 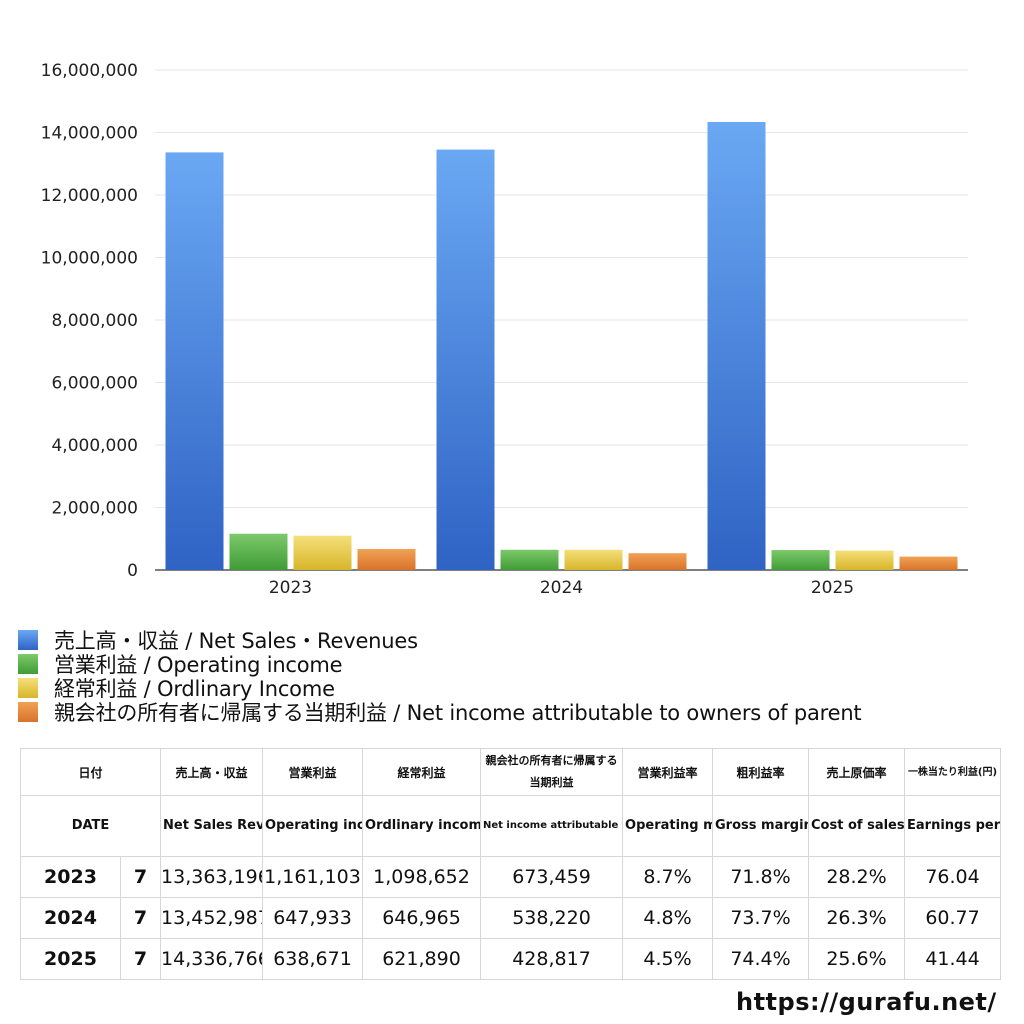 I want to click on legend-label-operating: 営業利益 / Operating income, so click(x=198, y=665).